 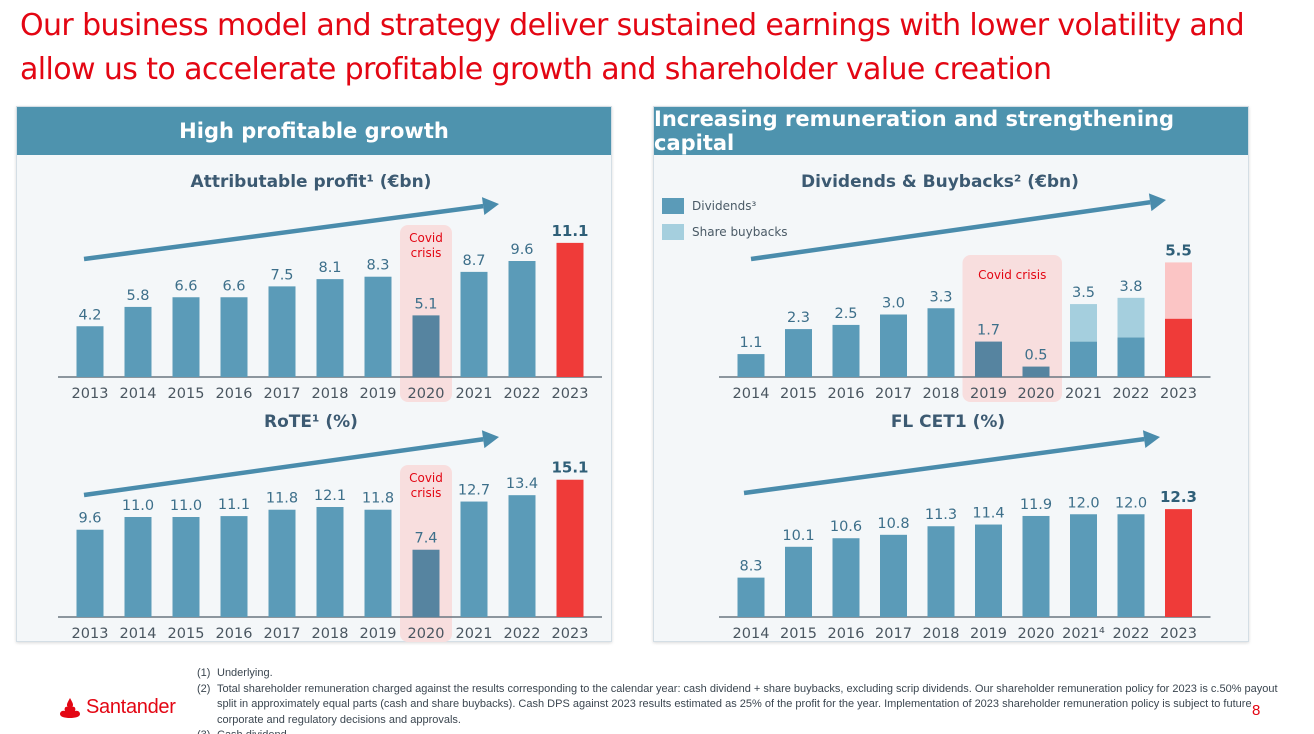 I want to click on chart-legend: Dividends³ Share buybacks, so click(x=725, y=219).